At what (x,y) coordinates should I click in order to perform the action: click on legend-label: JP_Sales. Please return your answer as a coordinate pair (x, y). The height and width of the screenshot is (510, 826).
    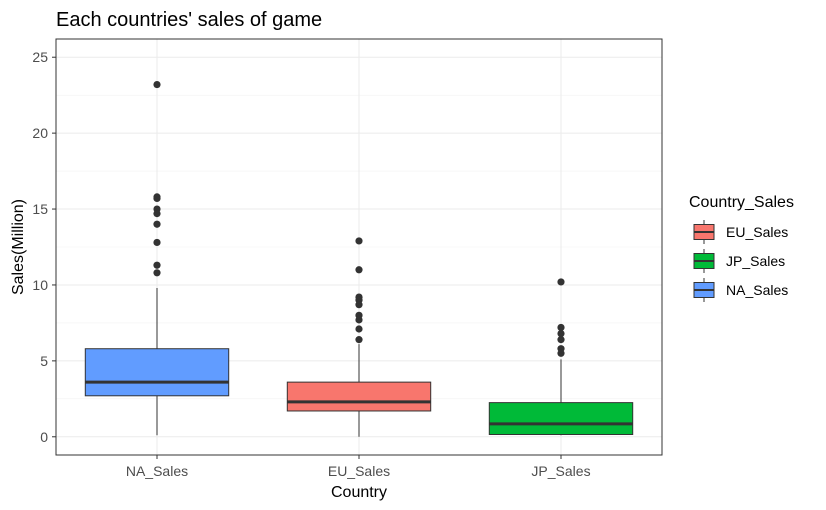
    Looking at the image, I should click on (755, 261).